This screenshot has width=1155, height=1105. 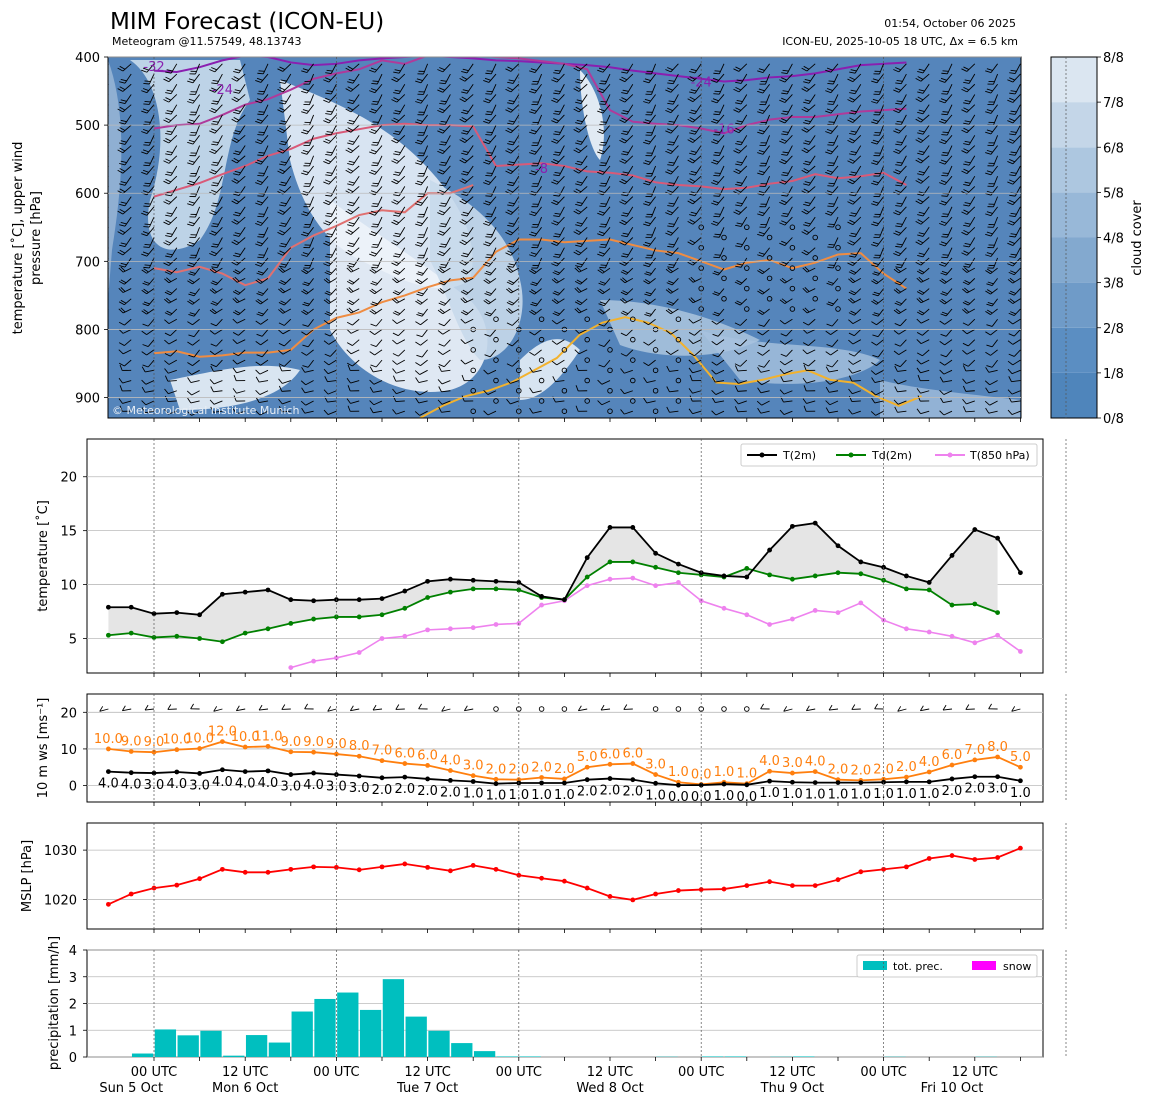 What do you see at coordinates (950, 23) in the screenshot?
I see `issue-time: 01:54, October 06 2025` at bounding box center [950, 23].